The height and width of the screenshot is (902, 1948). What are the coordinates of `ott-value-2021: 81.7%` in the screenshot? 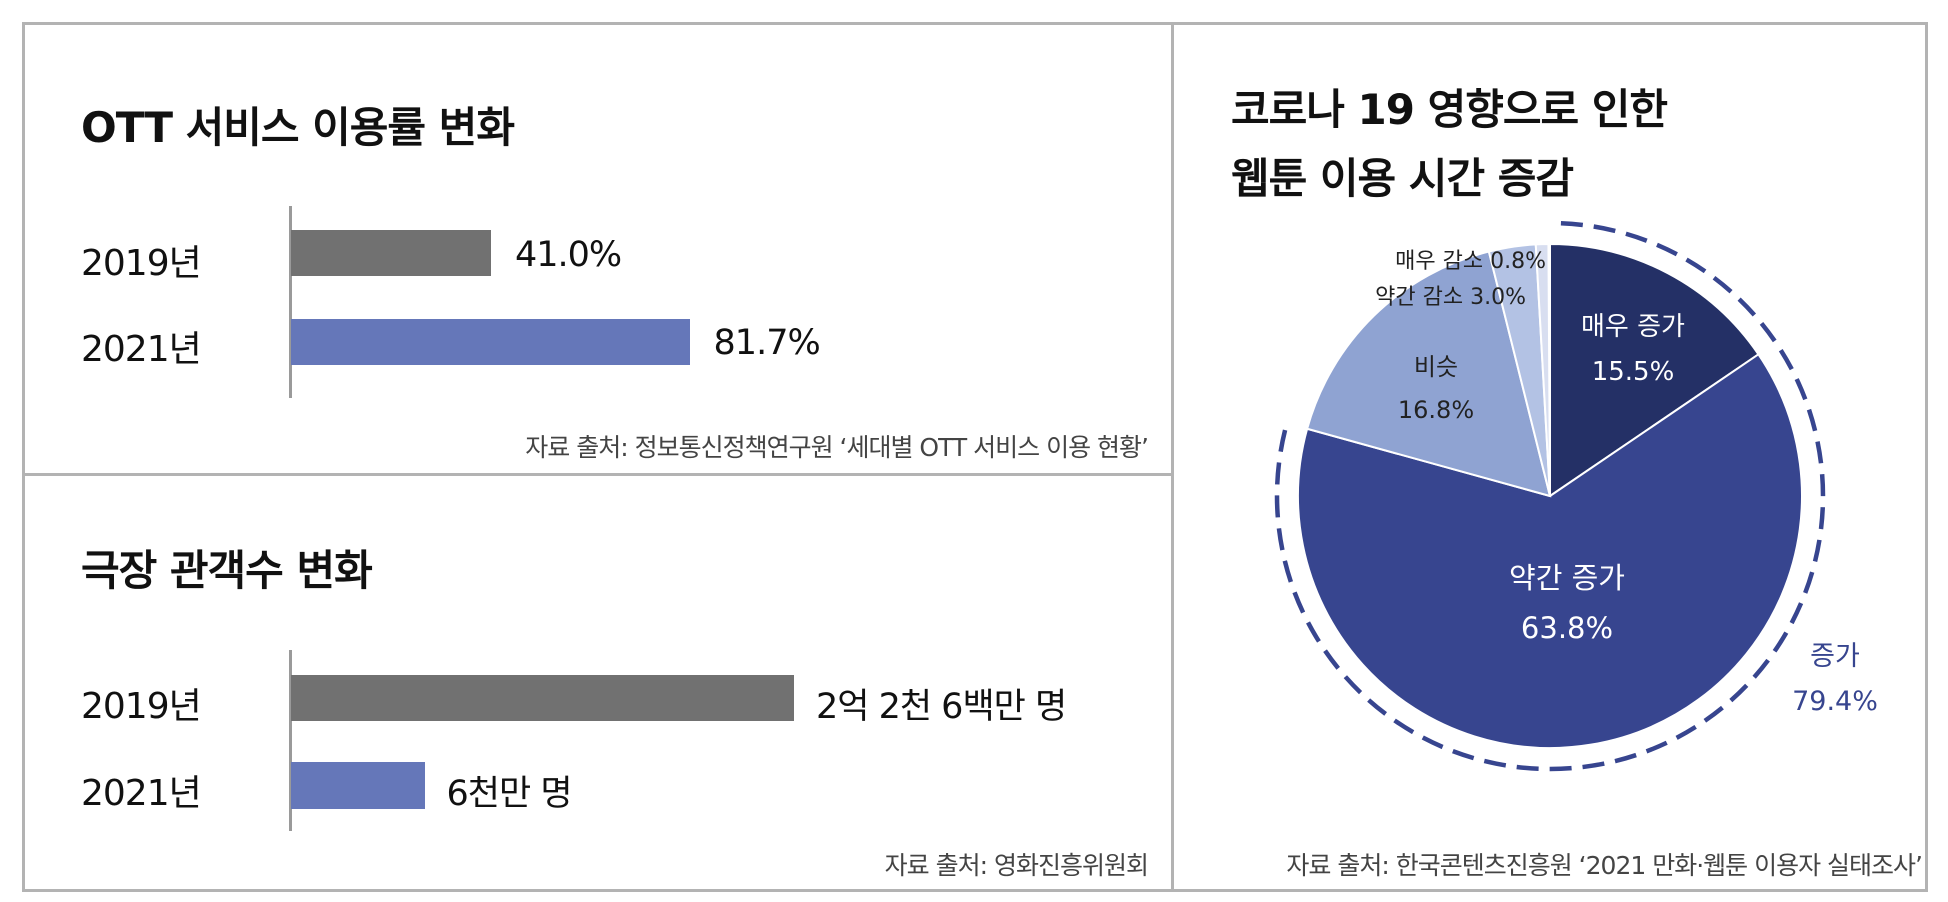 It's located at (767, 343).